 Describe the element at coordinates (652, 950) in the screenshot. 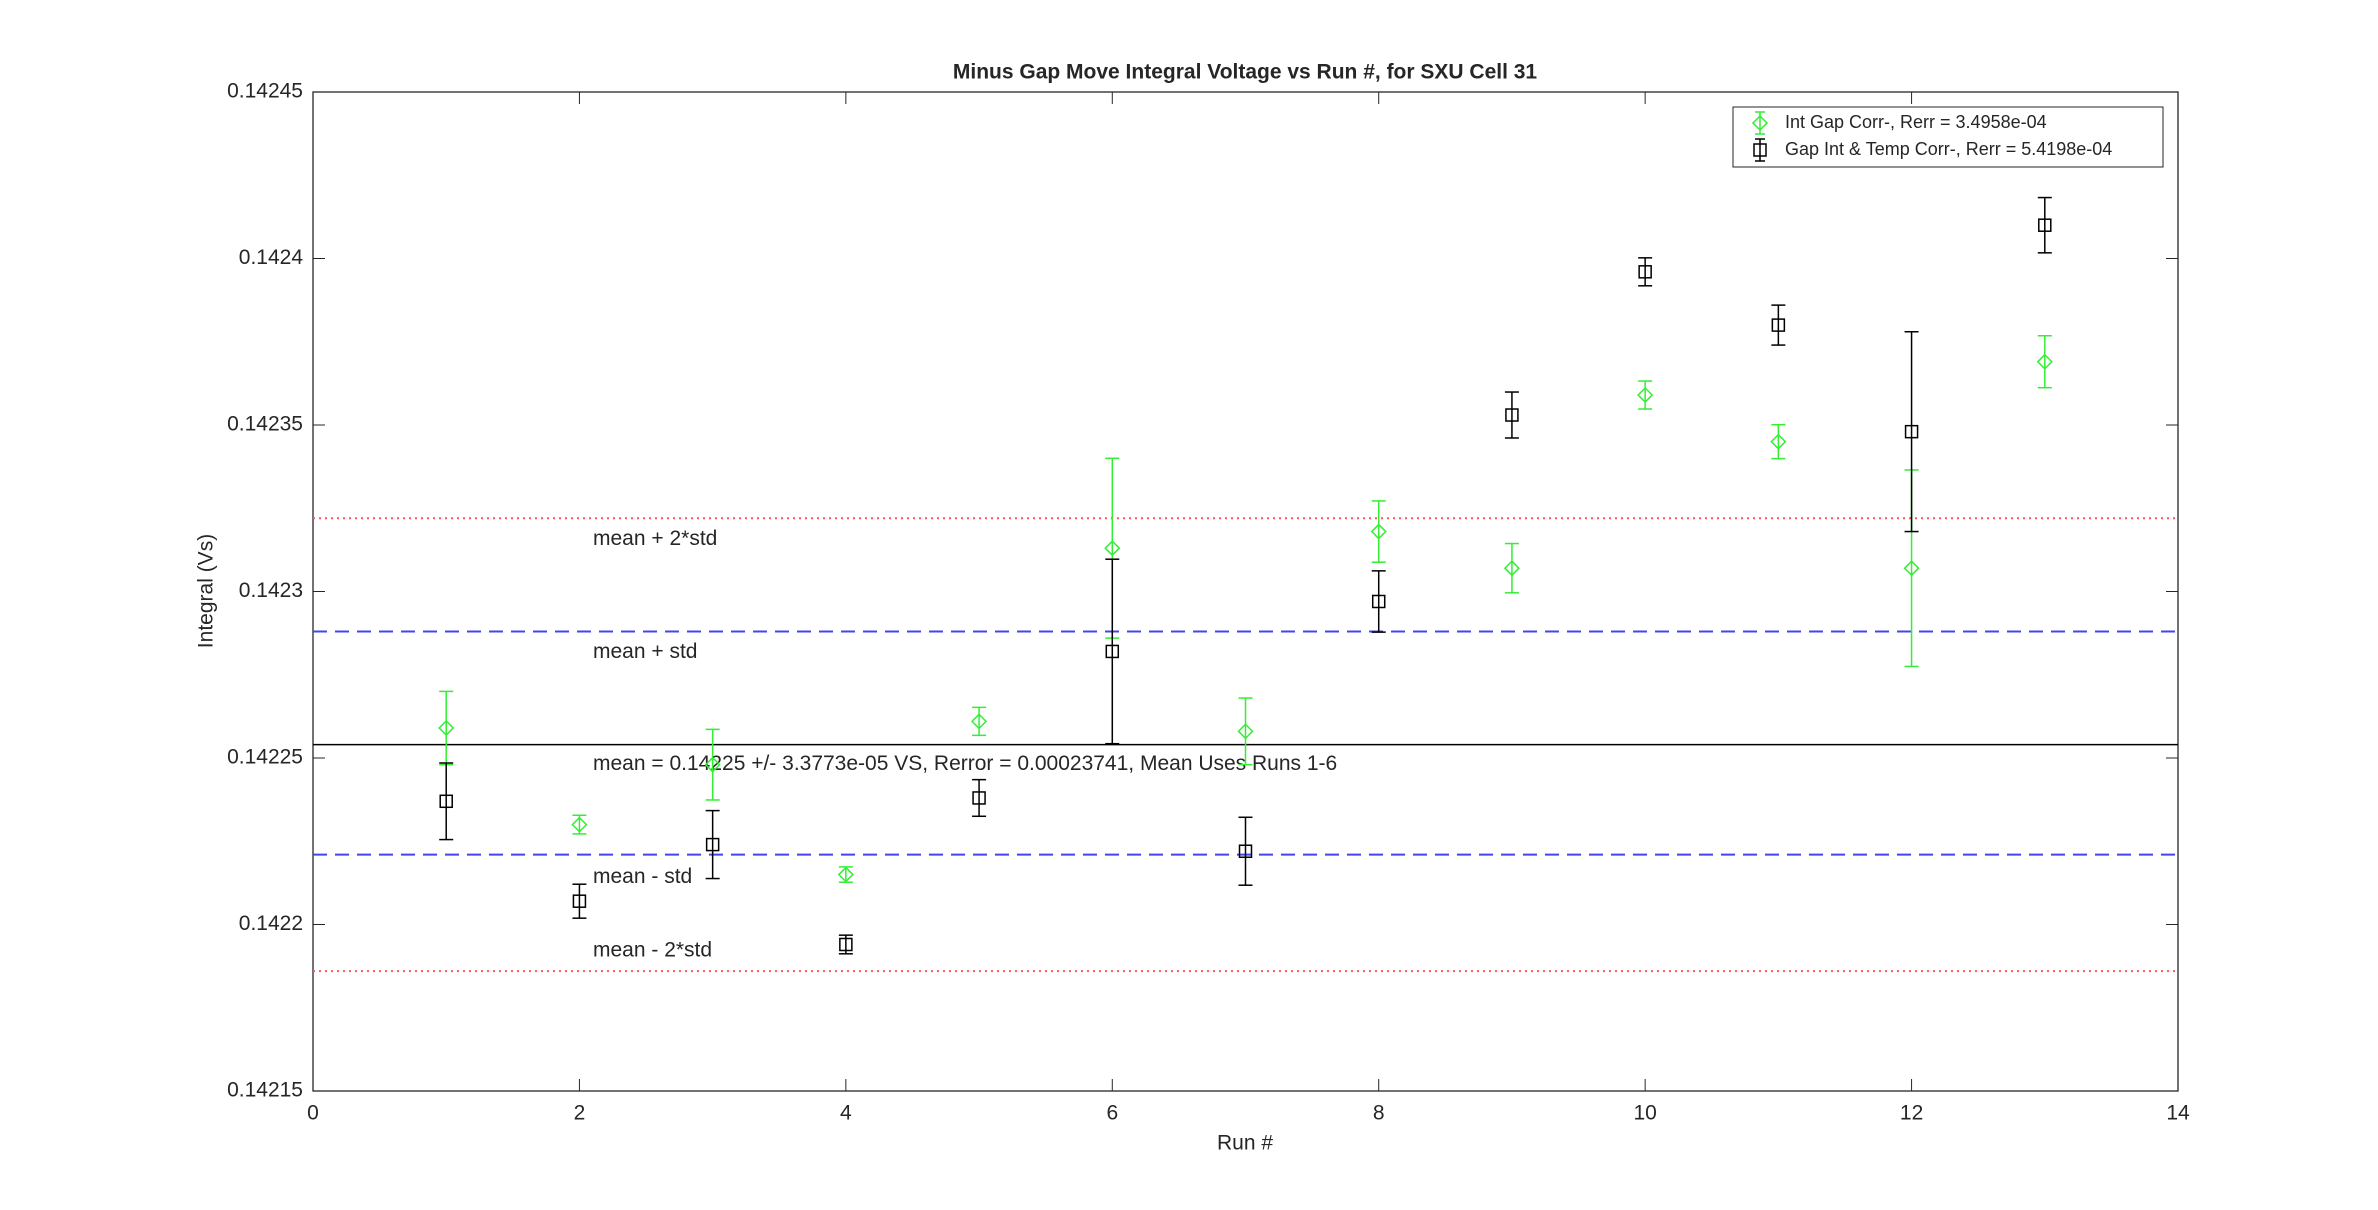

I see `reference-label: mean - 2*std` at that location.